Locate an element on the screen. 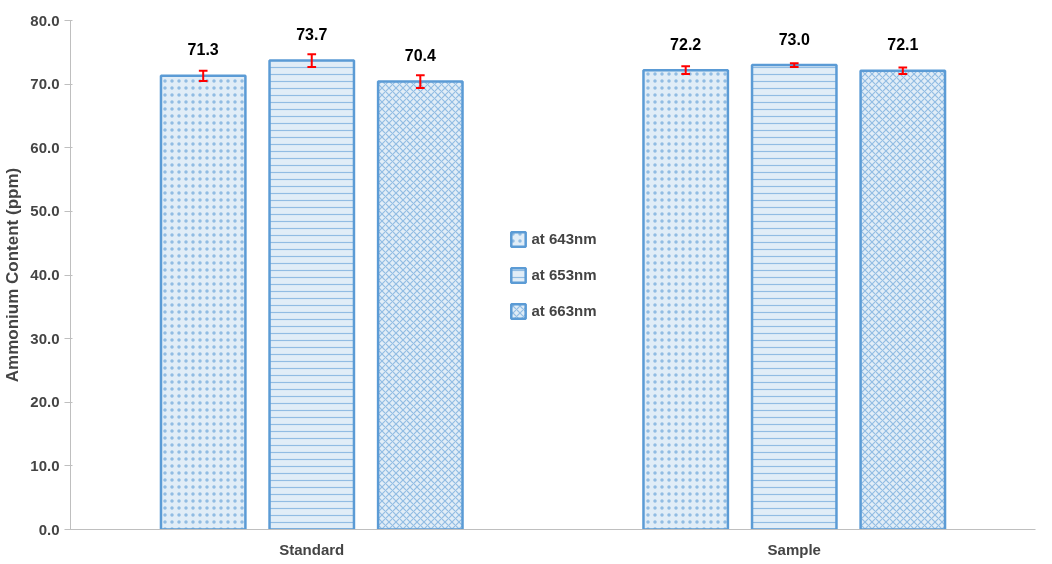  x-tick-label: Sample is located at coordinates (794, 549).